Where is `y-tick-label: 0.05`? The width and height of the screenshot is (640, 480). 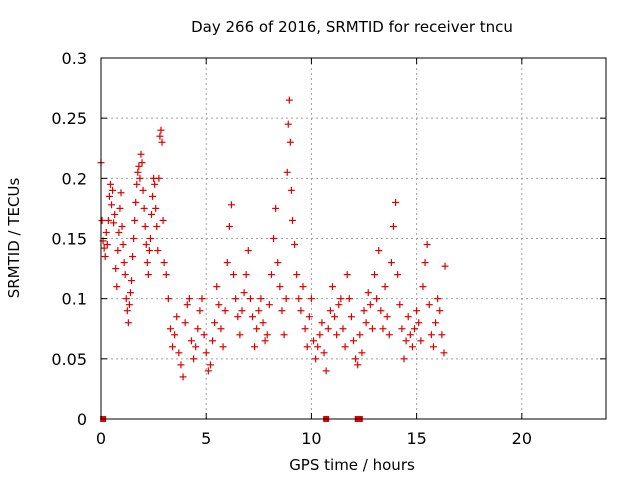
y-tick-label: 0.05 is located at coordinates (69, 359).